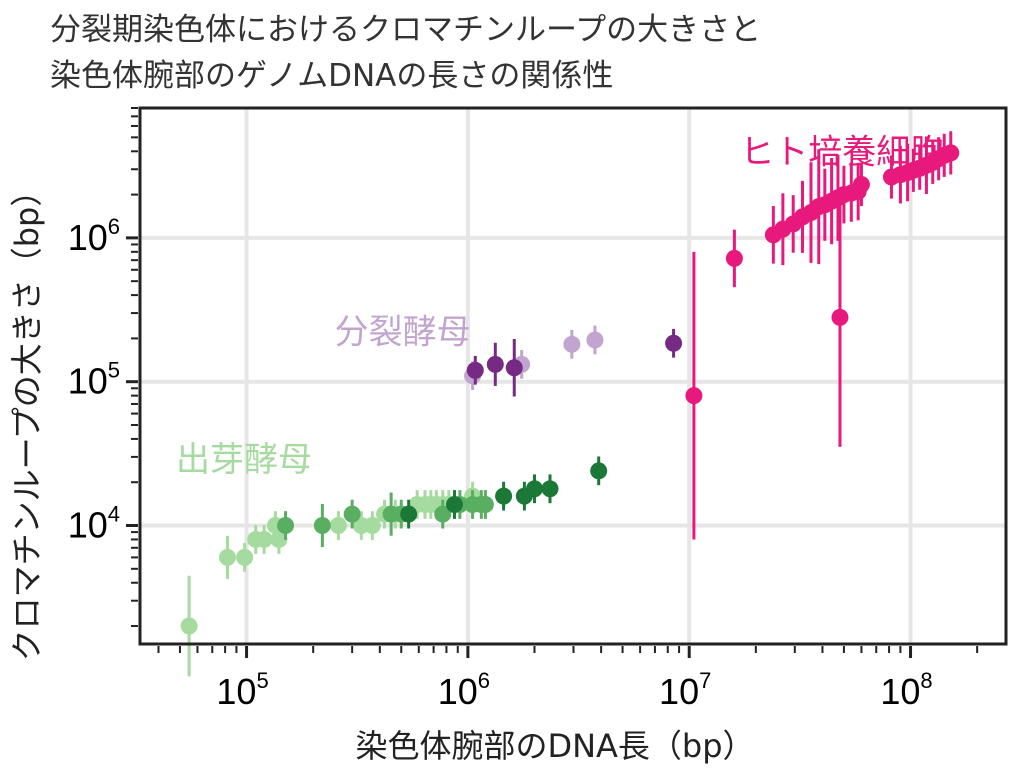 The width and height of the screenshot is (1009, 768). What do you see at coordinates (685, 690) in the screenshot?
I see `x-tick-label: 10⁷` at bounding box center [685, 690].